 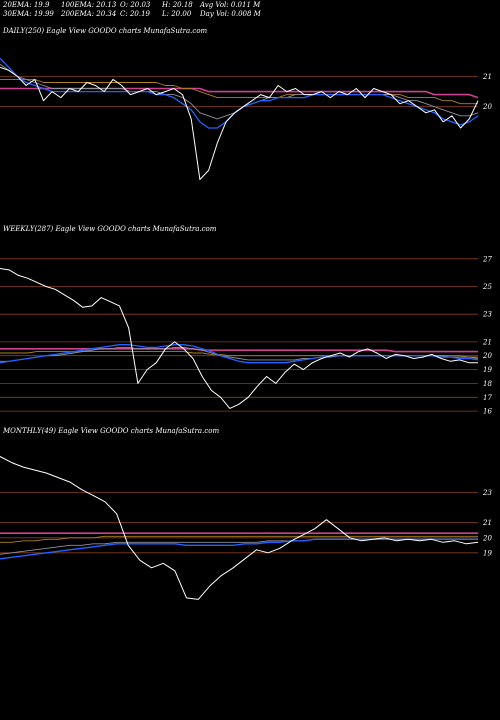 I want to click on ema30-readout: 30EMA: 19.99, so click(x=28, y=14).